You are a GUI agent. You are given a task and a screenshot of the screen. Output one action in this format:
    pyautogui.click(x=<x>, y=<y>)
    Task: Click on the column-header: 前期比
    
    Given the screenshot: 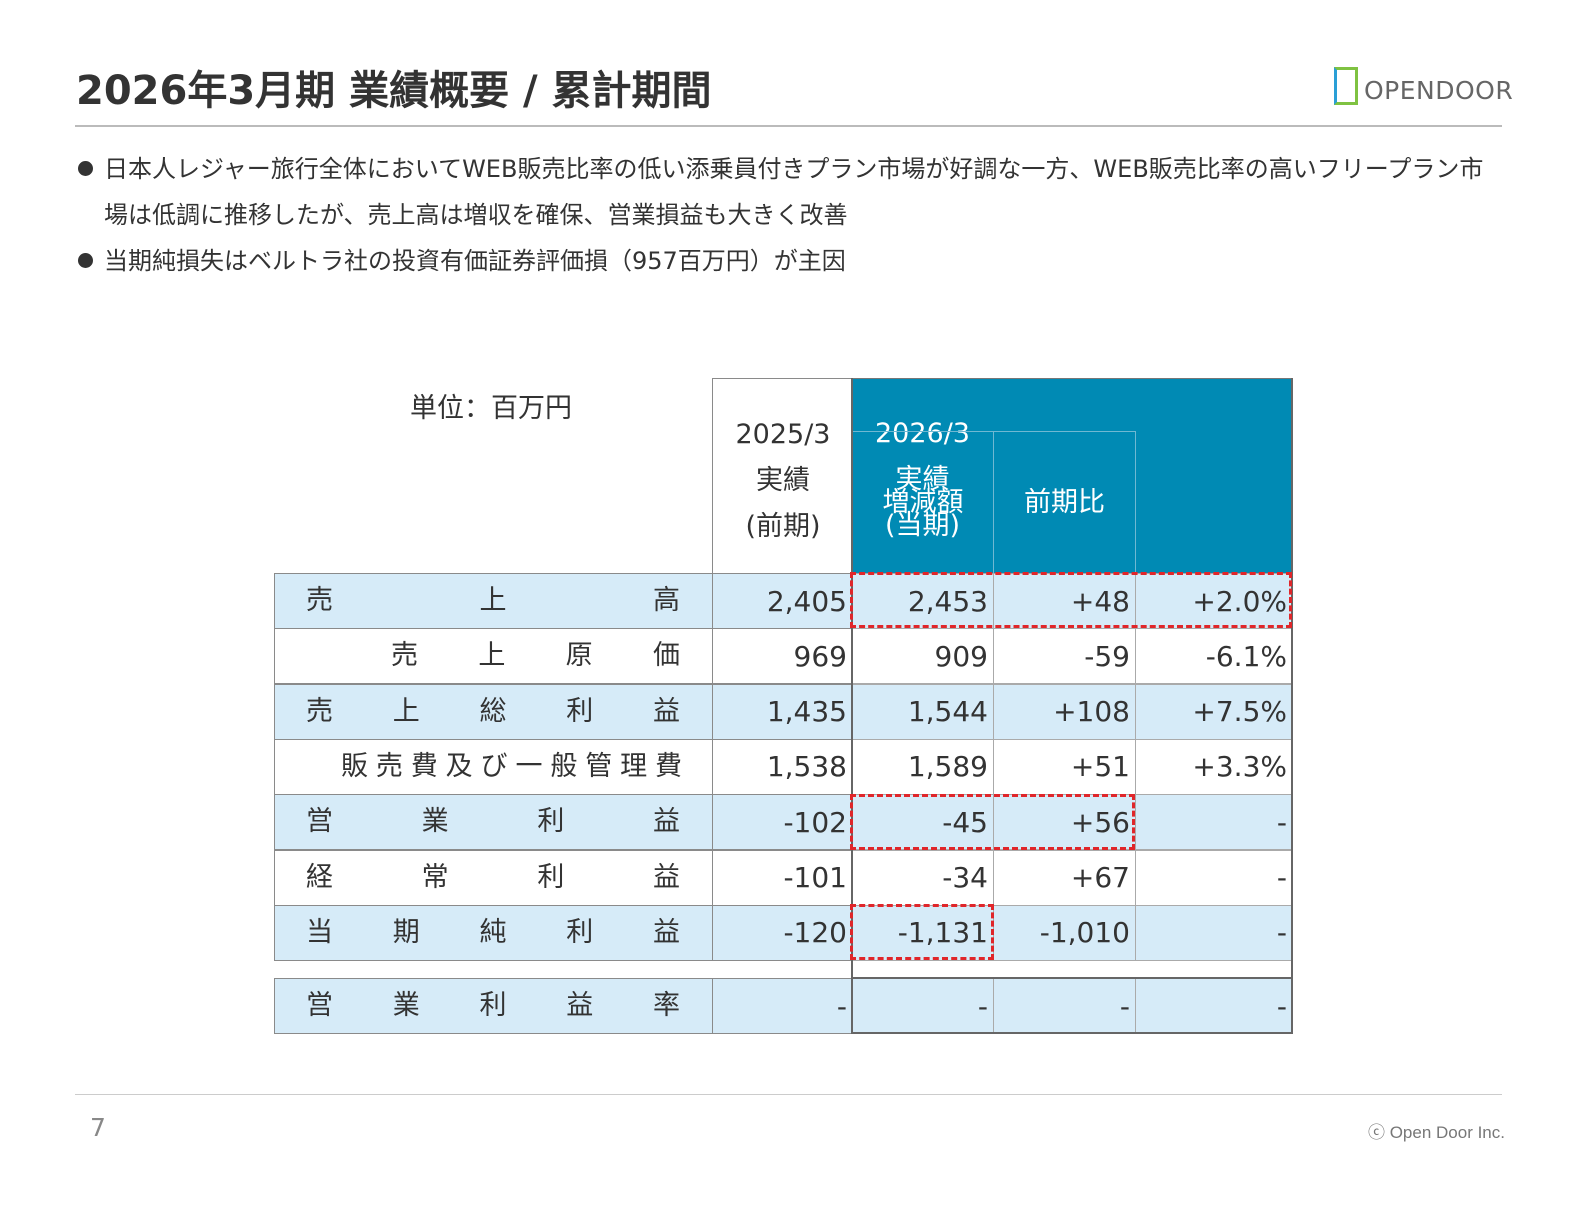 What is the action you would take?
    pyautogui.click(x=1064, y=502)
    